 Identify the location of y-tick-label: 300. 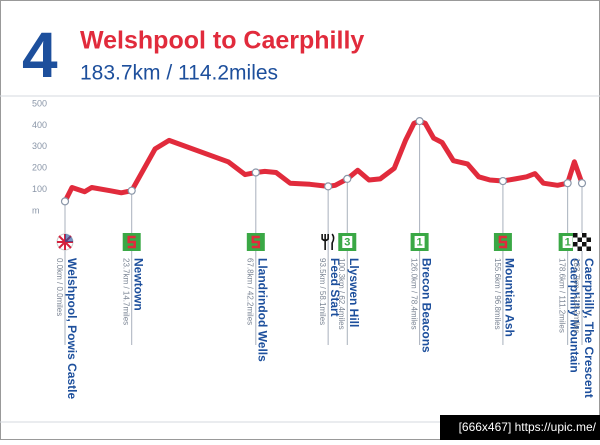
(39, 146).